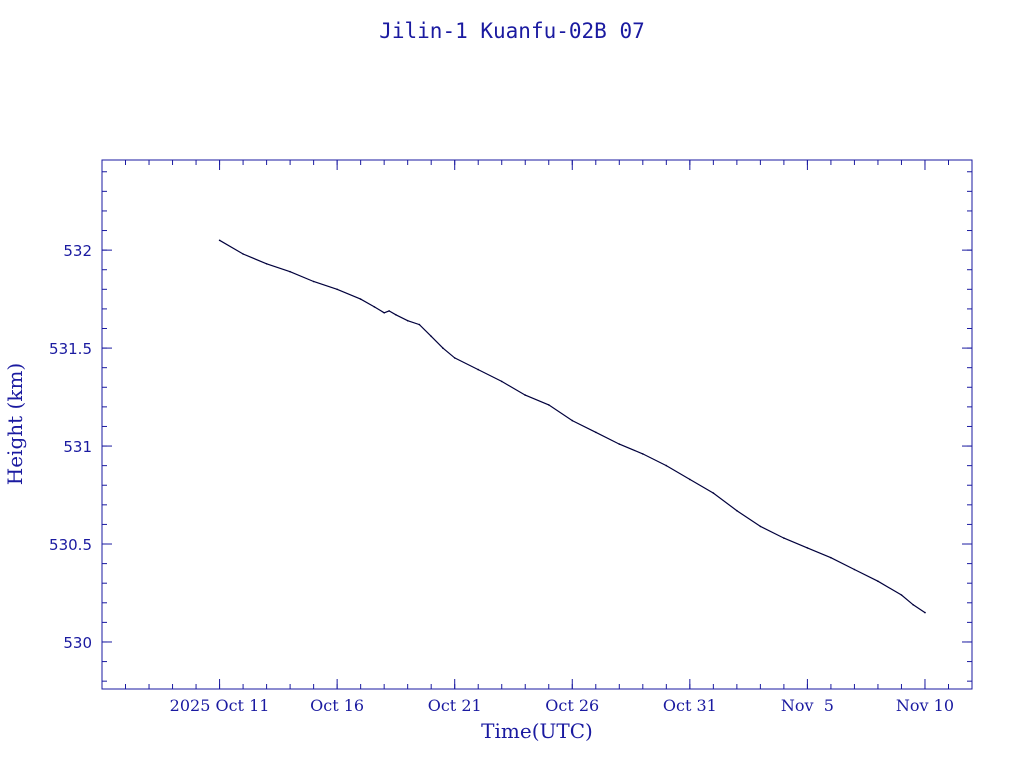 The height and width of the screenshot is (768, 1024). Describe the element at coordinates (455, 705) in the screenshot. I see `x-tick-label: Oct 21` at that location.